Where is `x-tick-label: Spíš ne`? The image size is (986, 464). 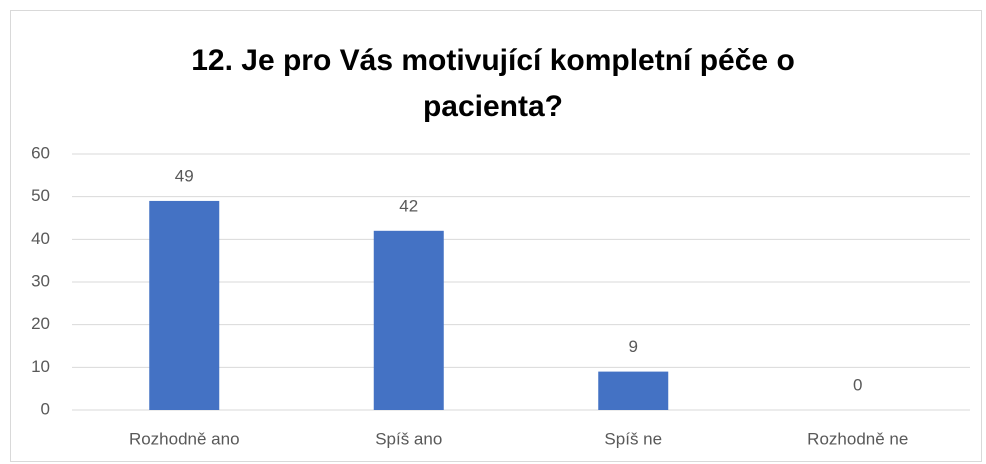
x-tick-label: Spíš ne is located at coordinates (633, 438).